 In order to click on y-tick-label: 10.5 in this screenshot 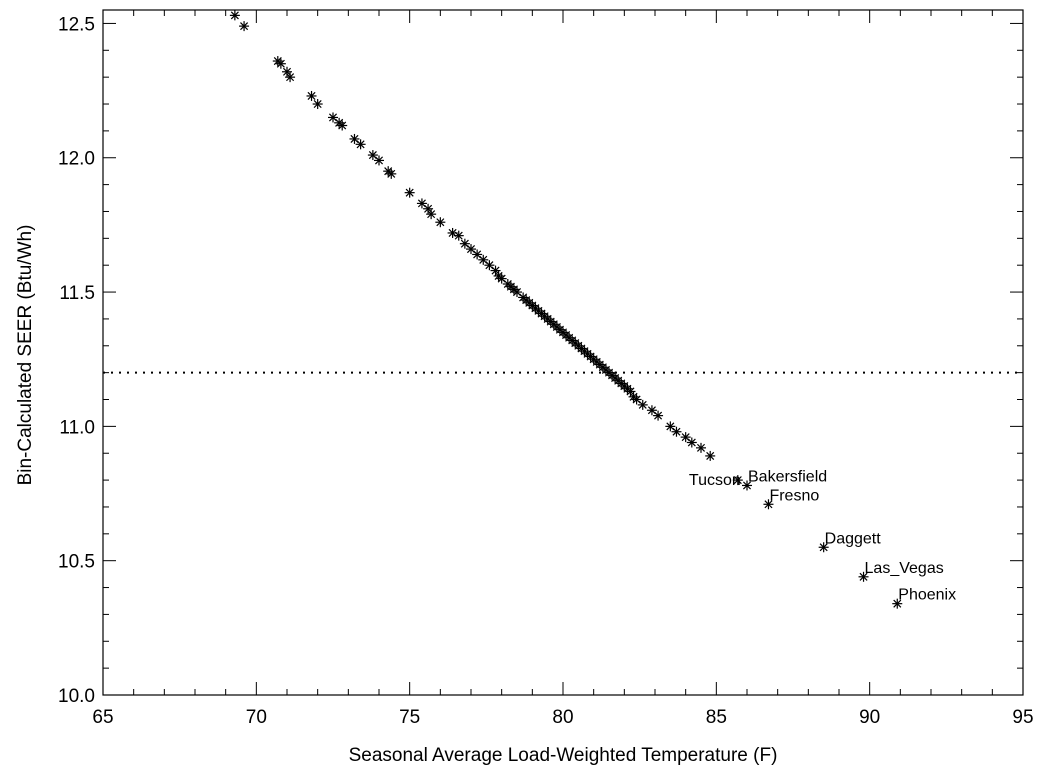, I will do `click(76, 562)`.